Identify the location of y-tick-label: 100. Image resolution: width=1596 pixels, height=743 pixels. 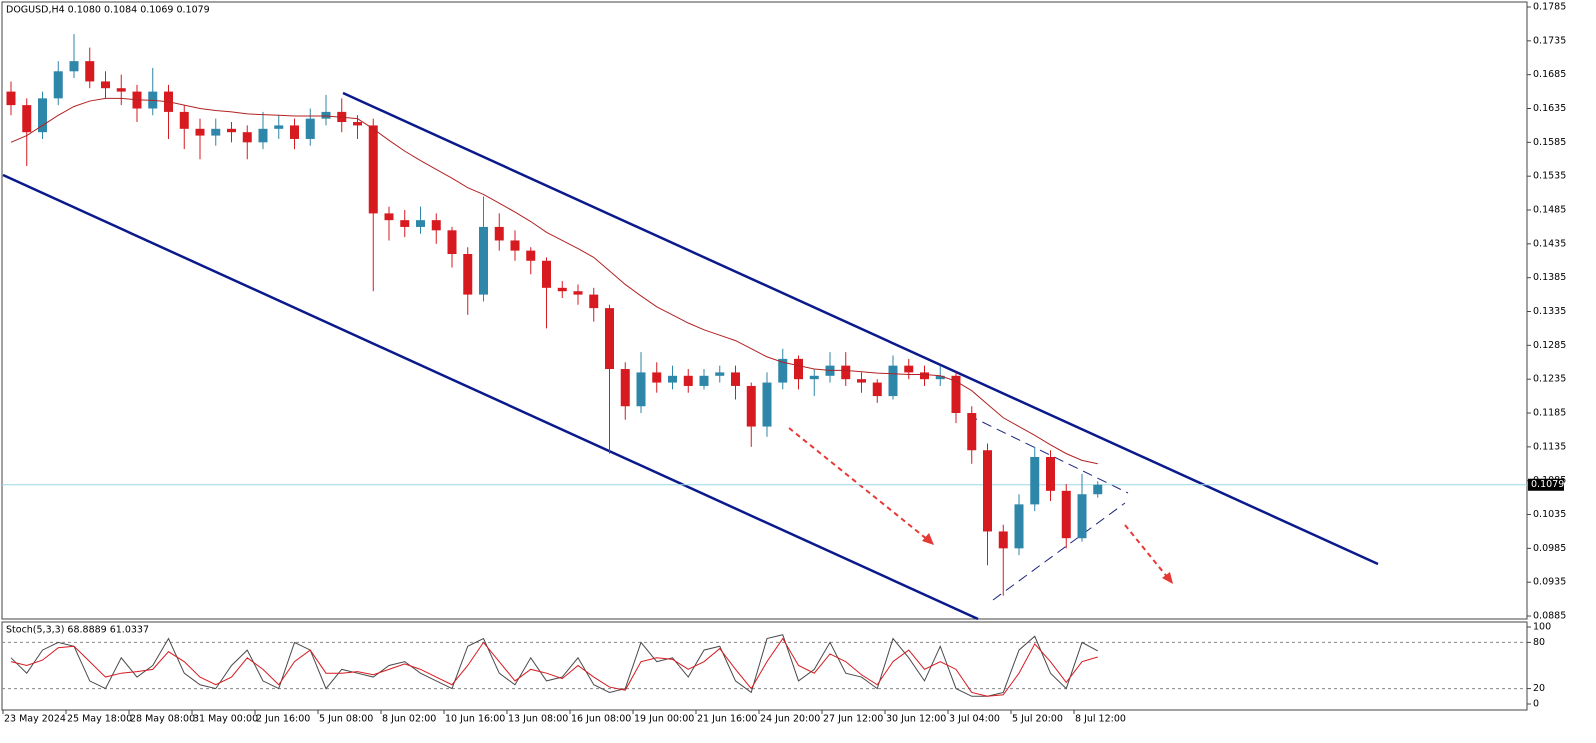
(1542, 627).